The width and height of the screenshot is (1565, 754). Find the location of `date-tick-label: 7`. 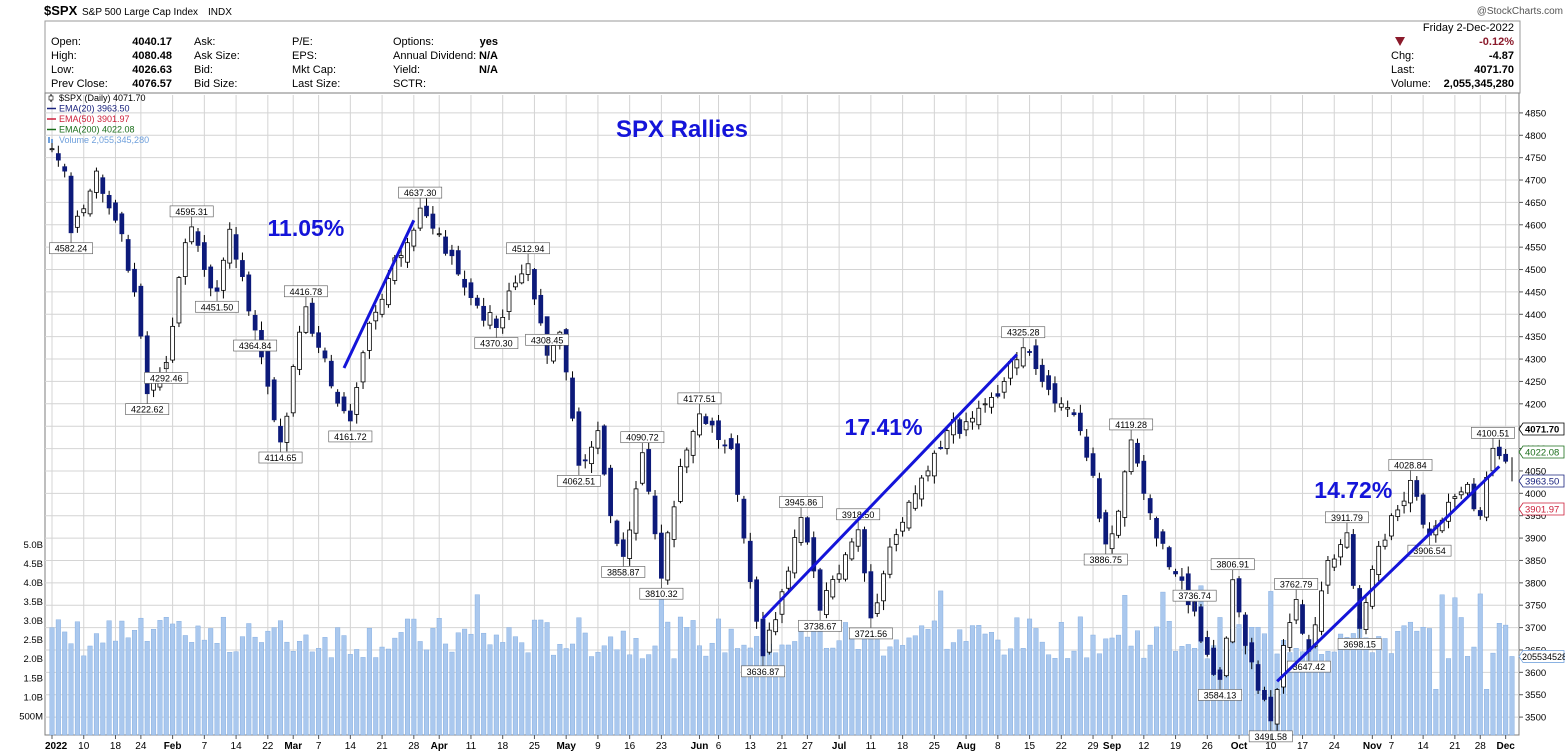

date-tick-label: 7 is located at coordinates (1392, 746).